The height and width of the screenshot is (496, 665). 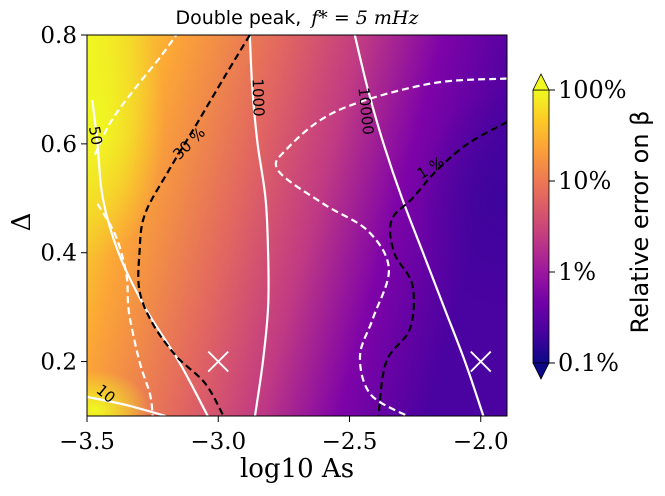 I want to click on x-tick-label: −2.0, so click(x=481, y=442).